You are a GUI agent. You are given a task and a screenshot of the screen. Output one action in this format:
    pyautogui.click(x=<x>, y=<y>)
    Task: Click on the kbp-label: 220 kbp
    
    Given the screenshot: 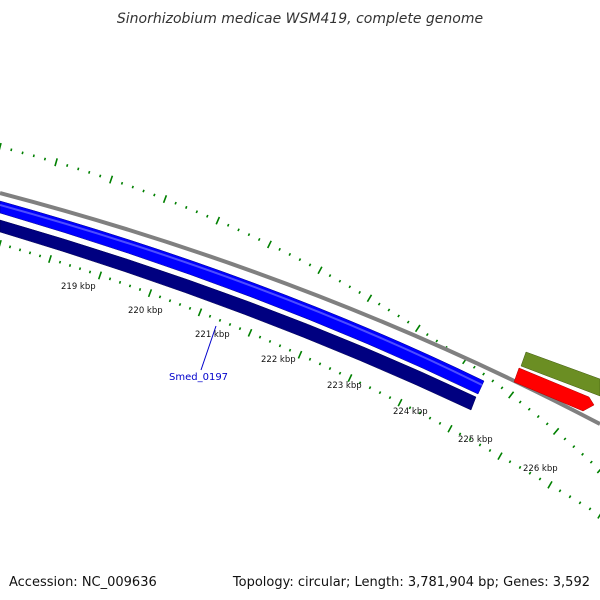 What is the action you would take?
    pyautogui.click(x=145, y=311)
    